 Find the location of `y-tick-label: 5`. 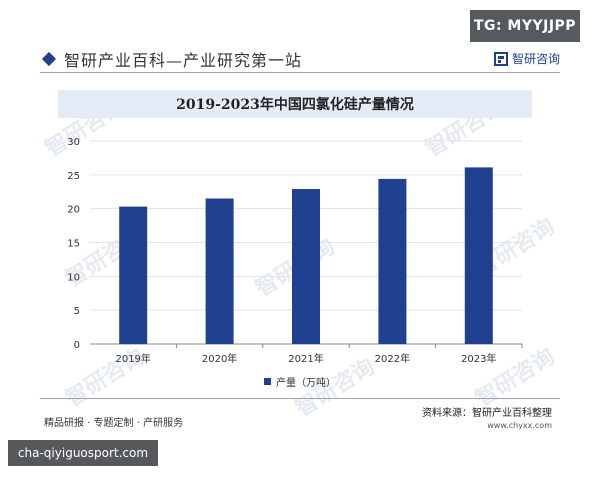

y-tick-label: 5 is located at coordinates (77, 311).